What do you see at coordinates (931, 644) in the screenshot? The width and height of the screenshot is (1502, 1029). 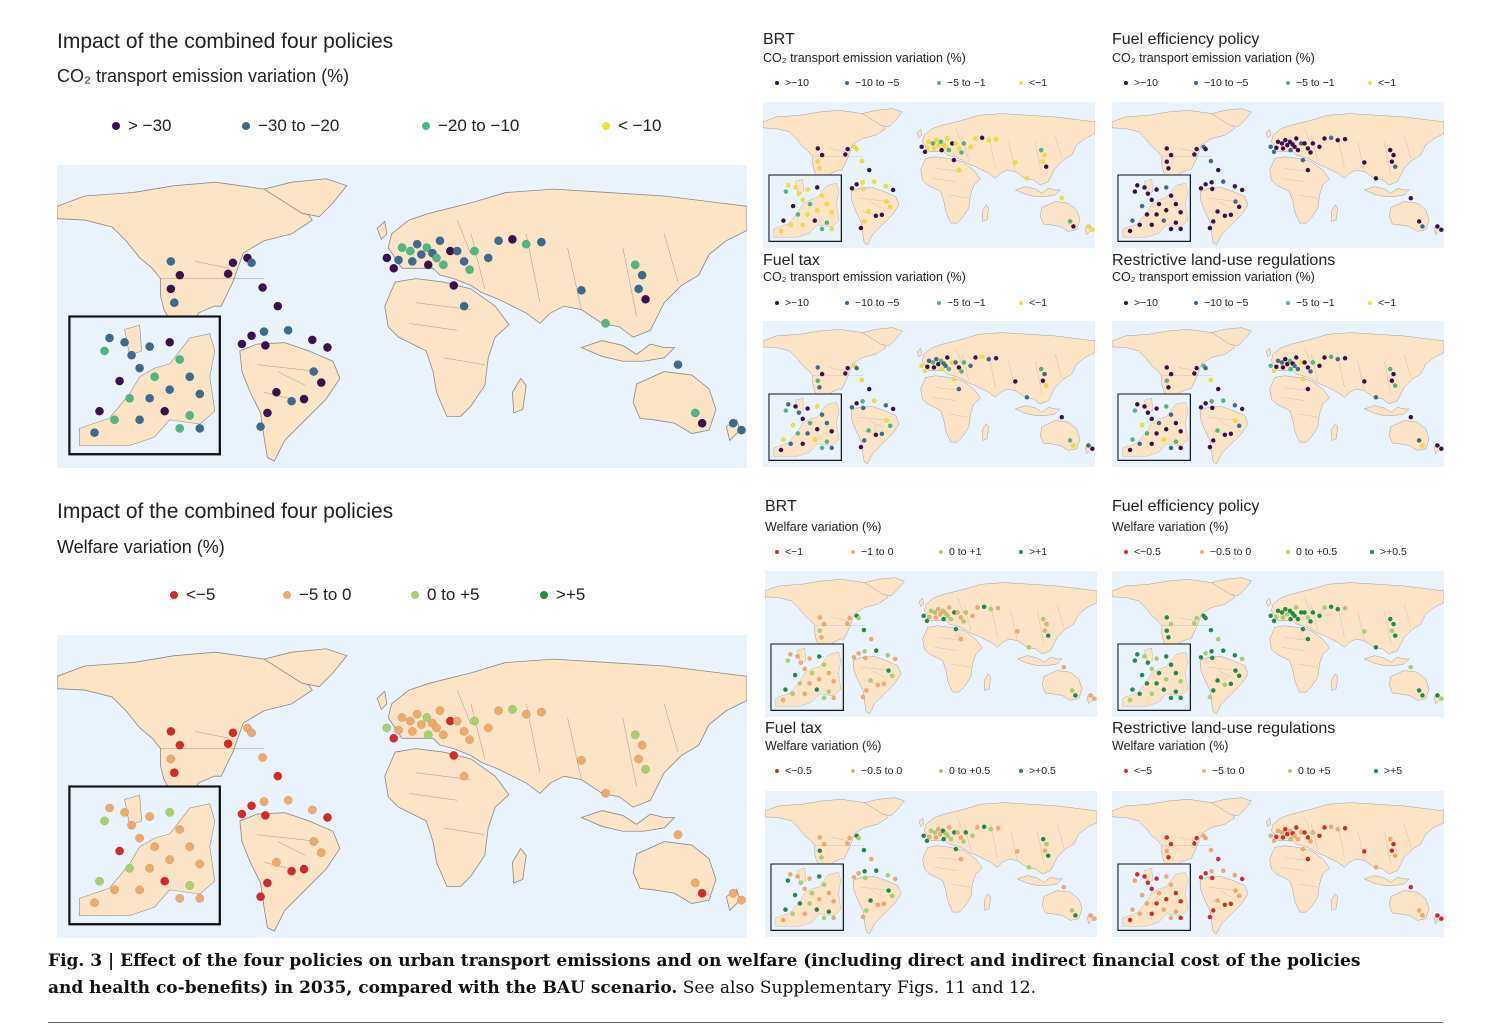 I see `brt-welfare-map` at bounding box center [931, 644].